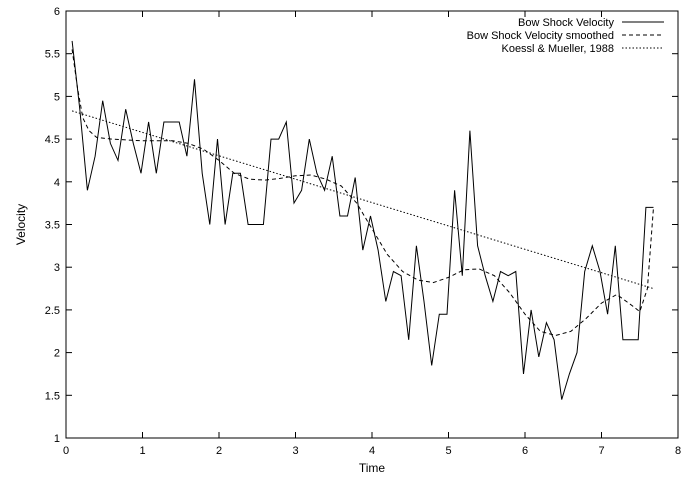 Image resolution: width=695 pixels, height=479 pixels. Describe the element at coordinates (52, 140) in the screenshot. I see `y-tick-label: 4.5` at that location.